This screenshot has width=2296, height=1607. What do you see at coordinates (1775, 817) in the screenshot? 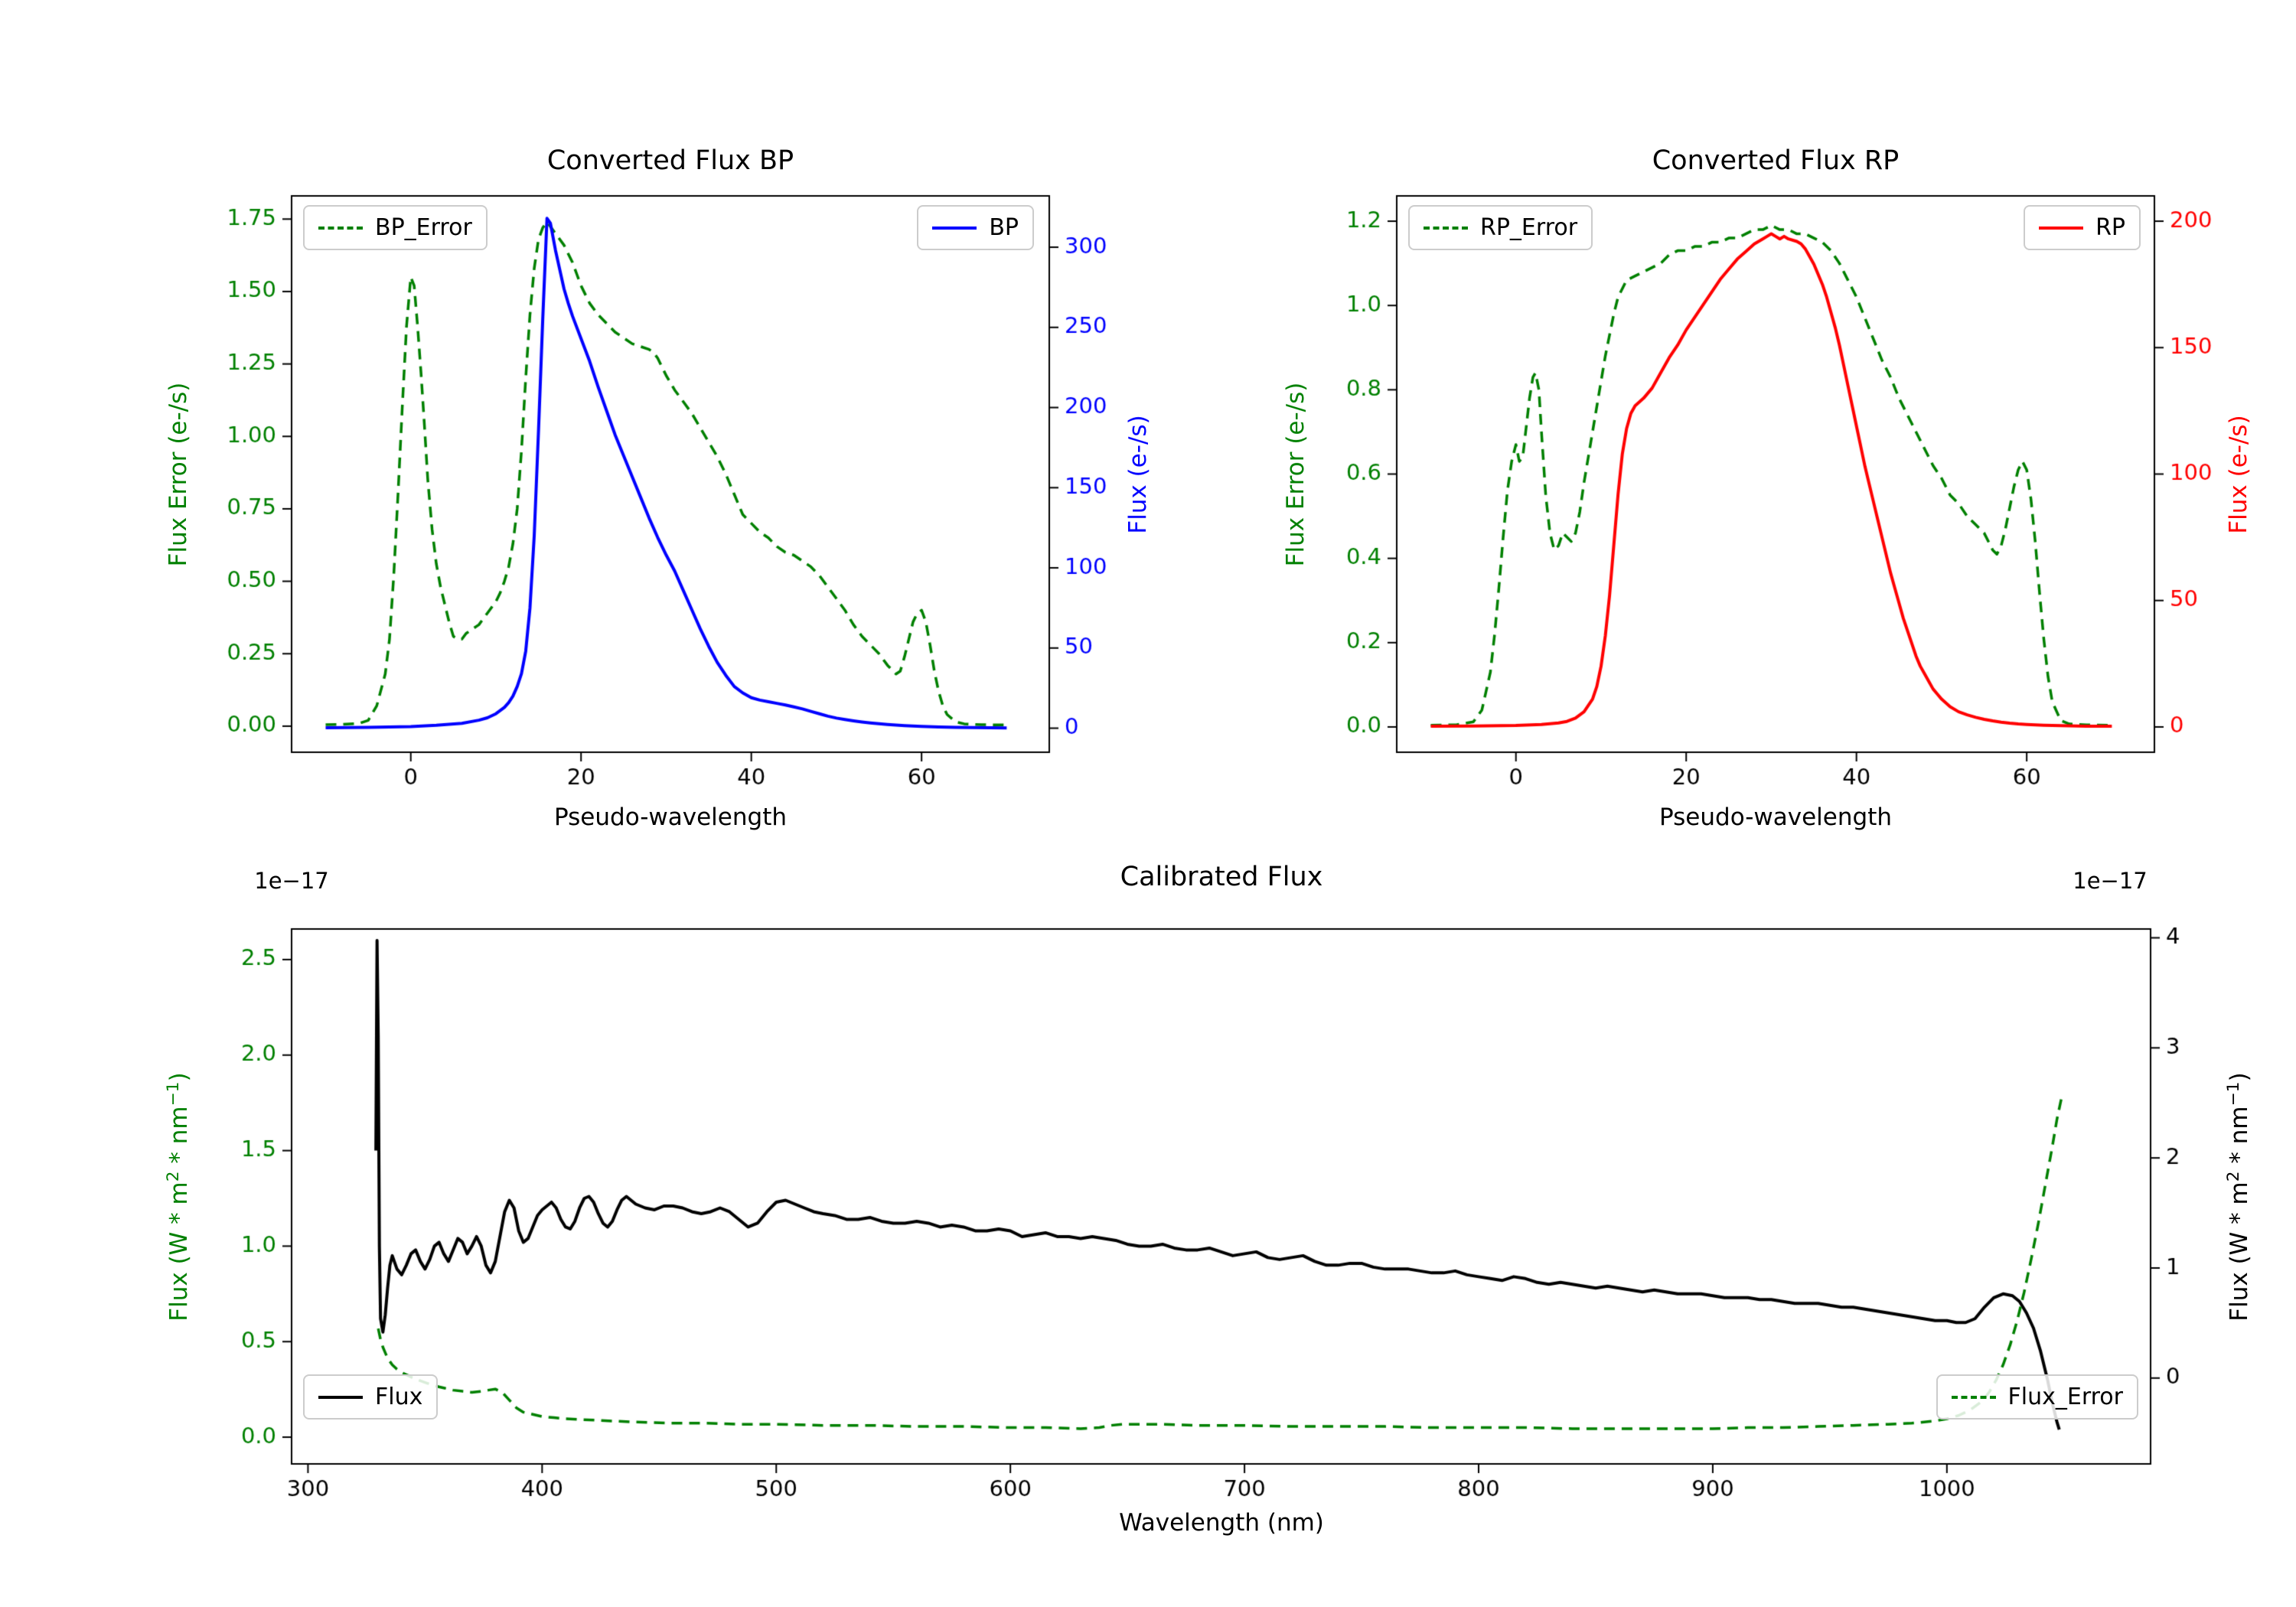
I see `rp-xaxis-label: Pseudo-wavelength` at bounding box center [1775, 817].